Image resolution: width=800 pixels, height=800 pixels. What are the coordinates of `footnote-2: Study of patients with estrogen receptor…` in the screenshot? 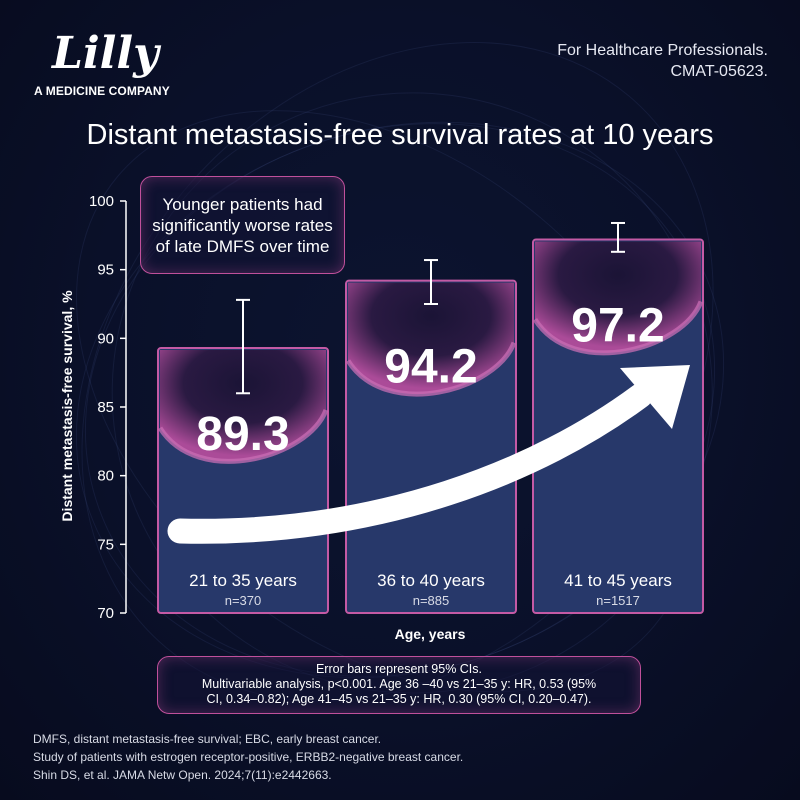 It's located at (248, 757).